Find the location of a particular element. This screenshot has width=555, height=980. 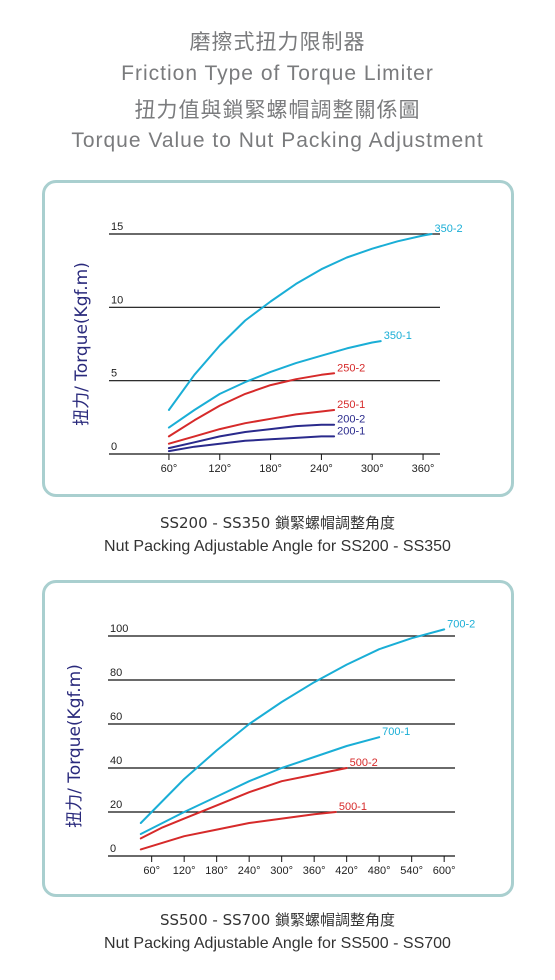

series-label-200-2: 200-2 is located at coordinates (351, 420).